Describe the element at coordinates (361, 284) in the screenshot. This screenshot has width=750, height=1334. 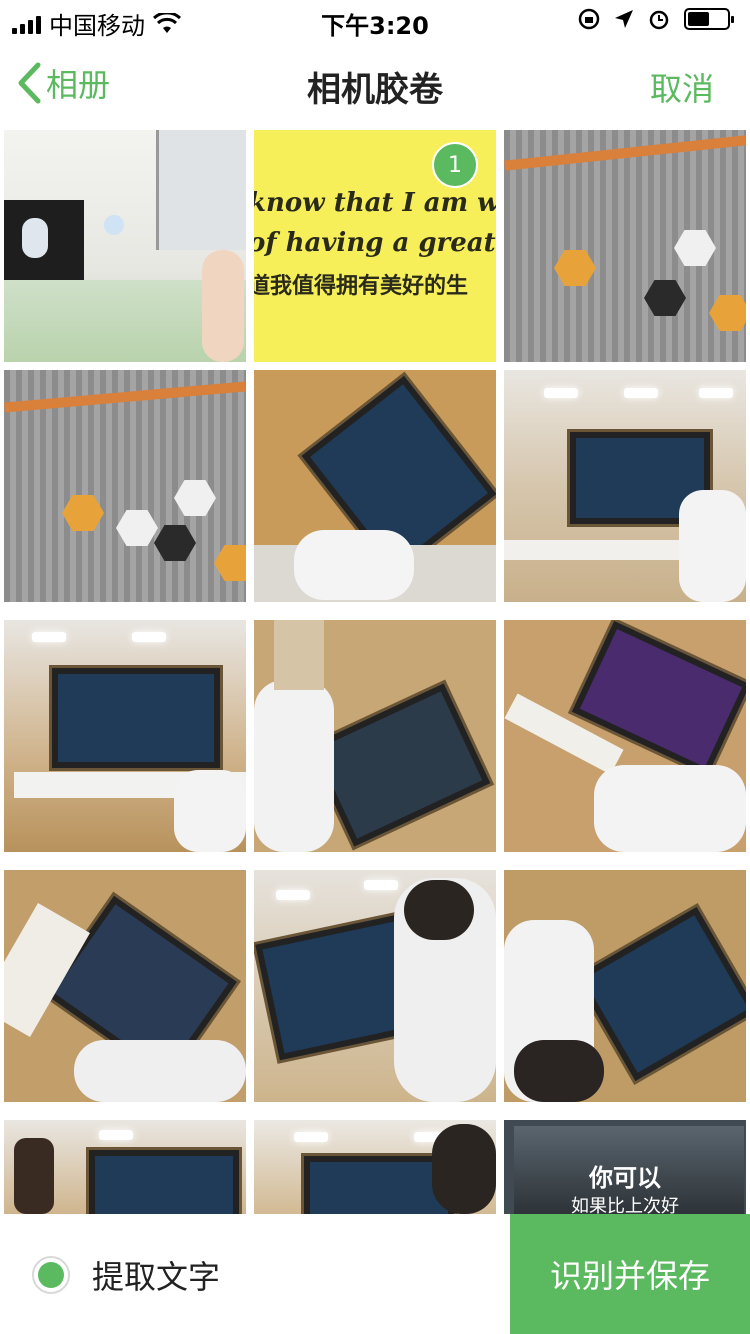
I see `quote-line-3: 道我值得拥有美好的生` at that location.